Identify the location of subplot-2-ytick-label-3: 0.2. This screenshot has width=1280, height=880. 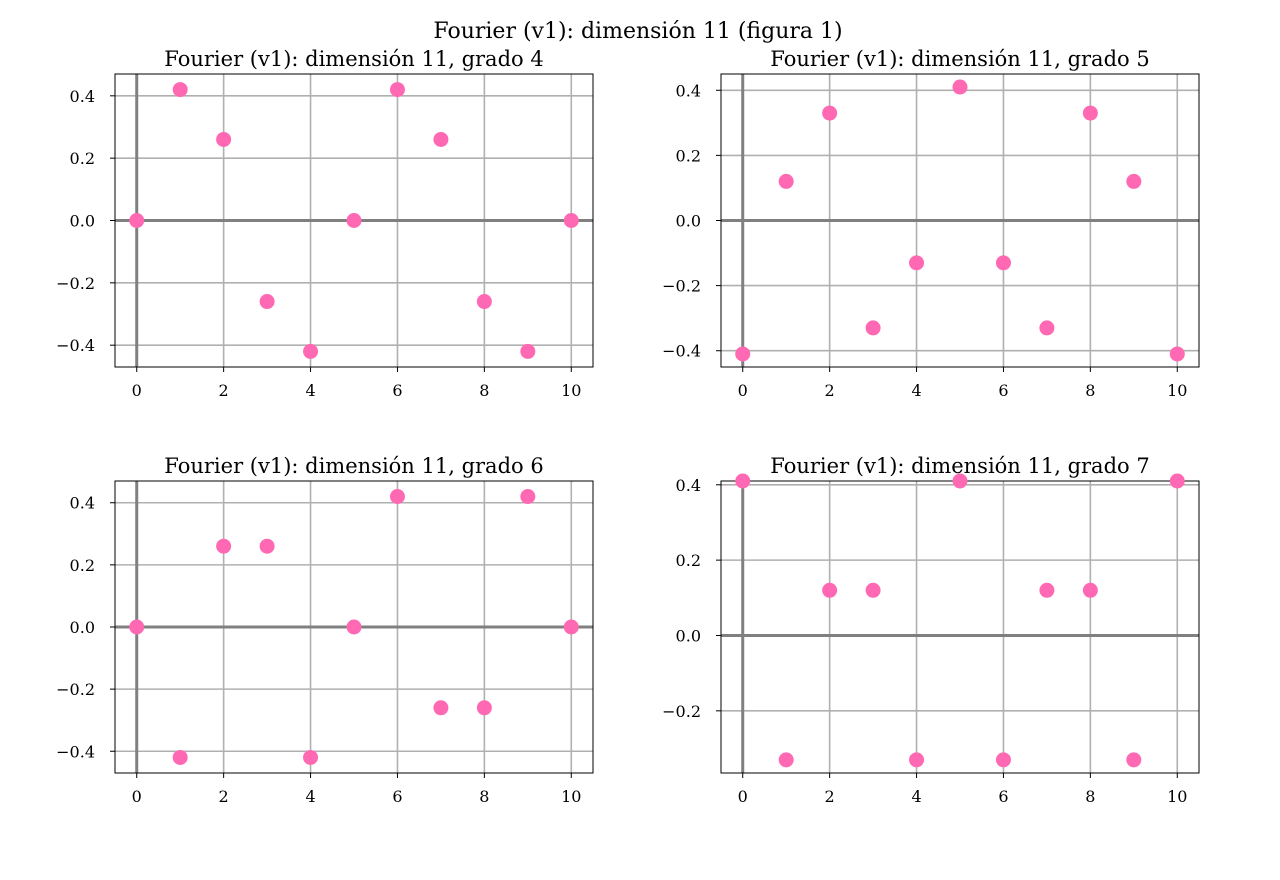
(688, 155).